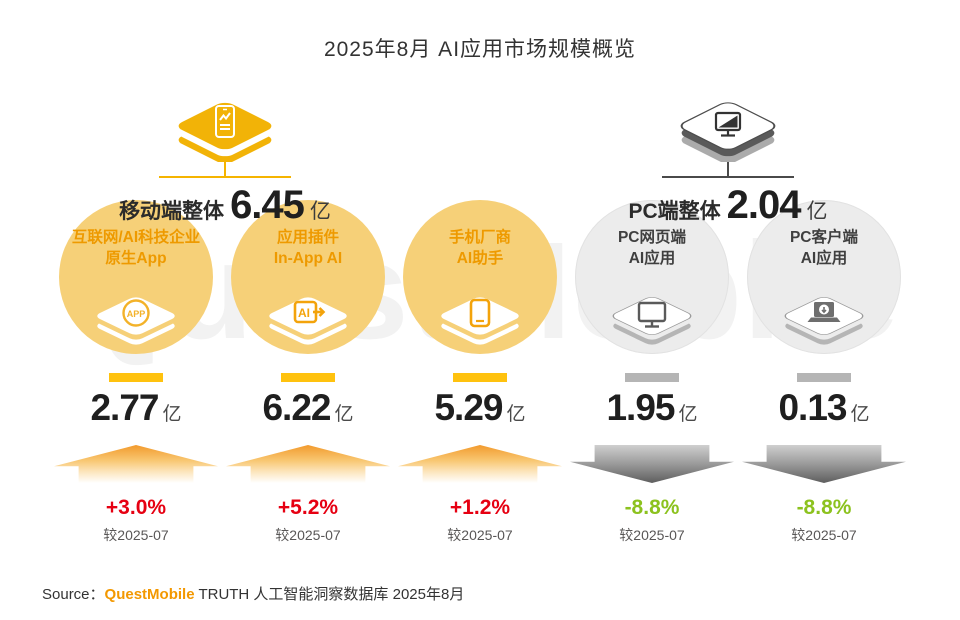  Describe the element at coordinates (136, 277) in the screenshot. I see `card-circle: 互联网/AI科技企业 原生App APP` at that location.